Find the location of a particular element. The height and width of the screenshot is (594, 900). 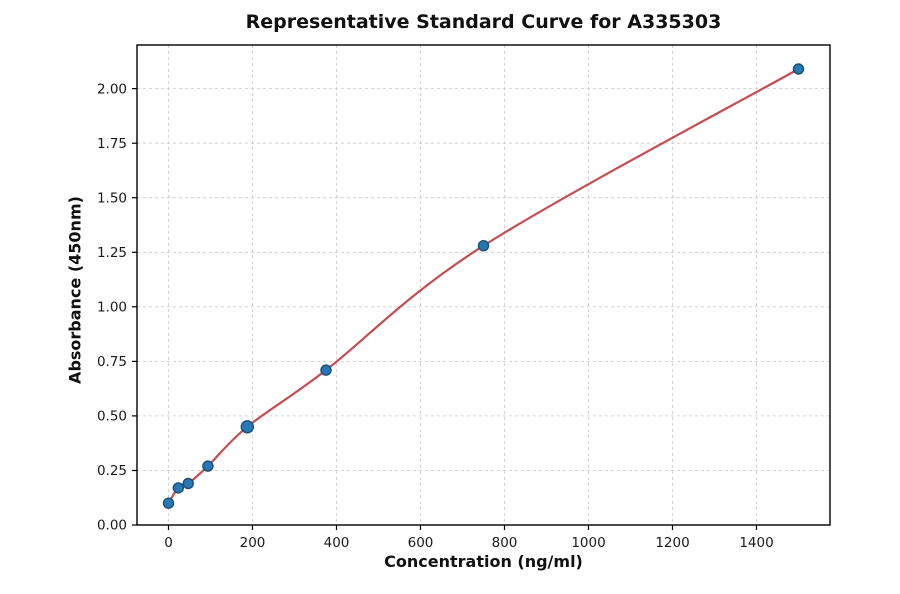

y-tick-label: 1.25 is located at coordinates (112, 253).